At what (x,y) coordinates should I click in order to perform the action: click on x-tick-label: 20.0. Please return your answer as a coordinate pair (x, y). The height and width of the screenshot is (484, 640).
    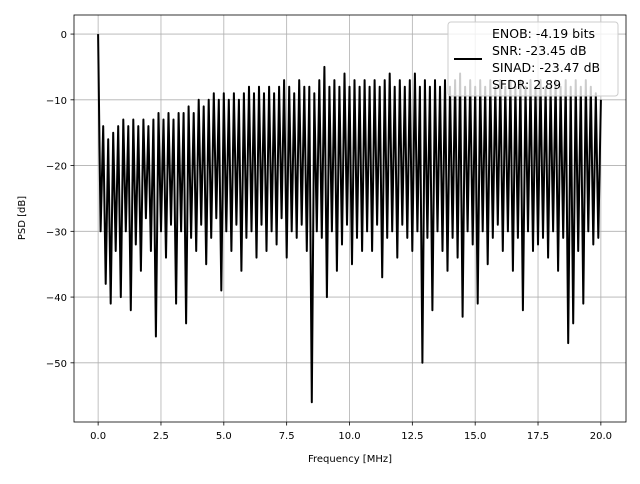
    Looking at the image, I should click on (601, 436).